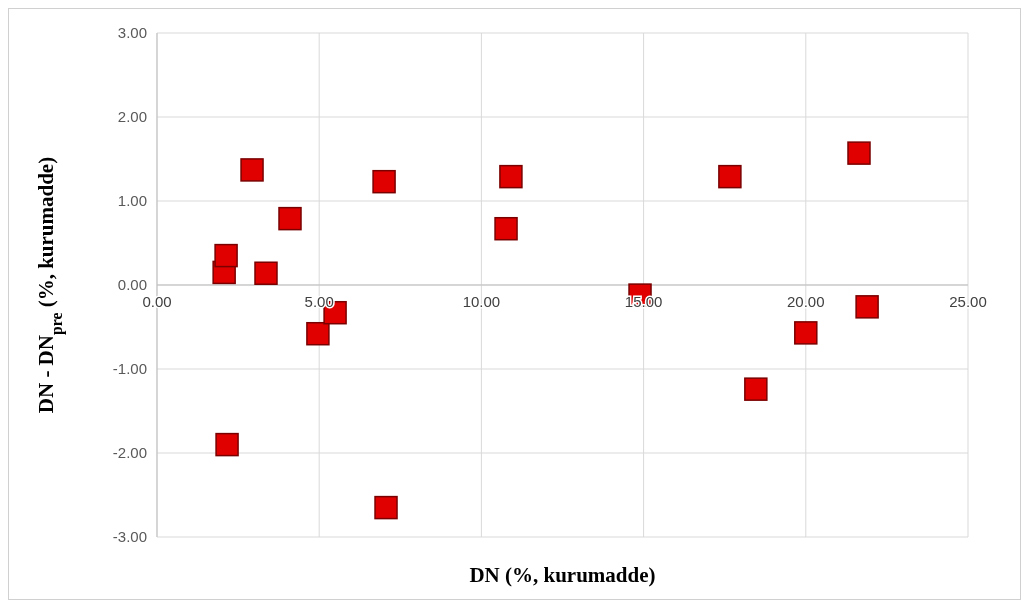  I want to click on y-tick-label: 2.00, so click(132, 116).